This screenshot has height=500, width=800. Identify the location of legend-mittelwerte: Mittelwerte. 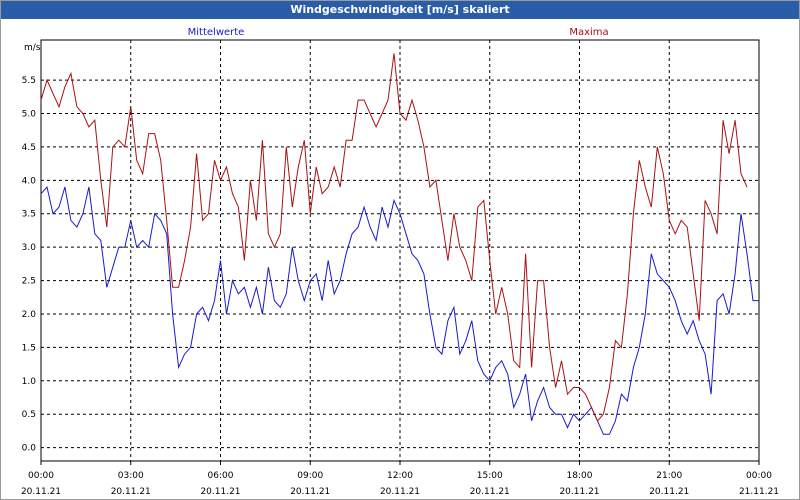
(216, 32).